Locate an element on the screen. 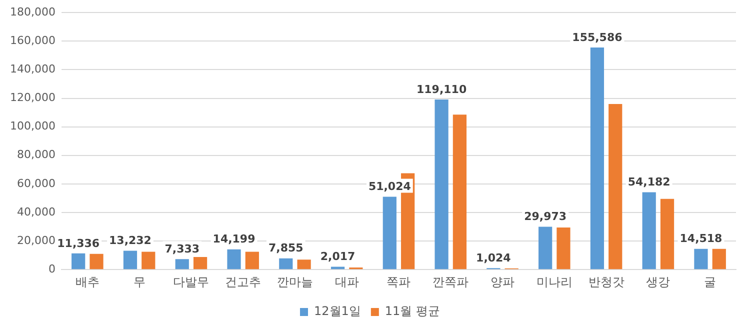 The height and width of the screenshot is (328, 744). x-tick-label: 쪽파 is located at coordinates (398, 281).